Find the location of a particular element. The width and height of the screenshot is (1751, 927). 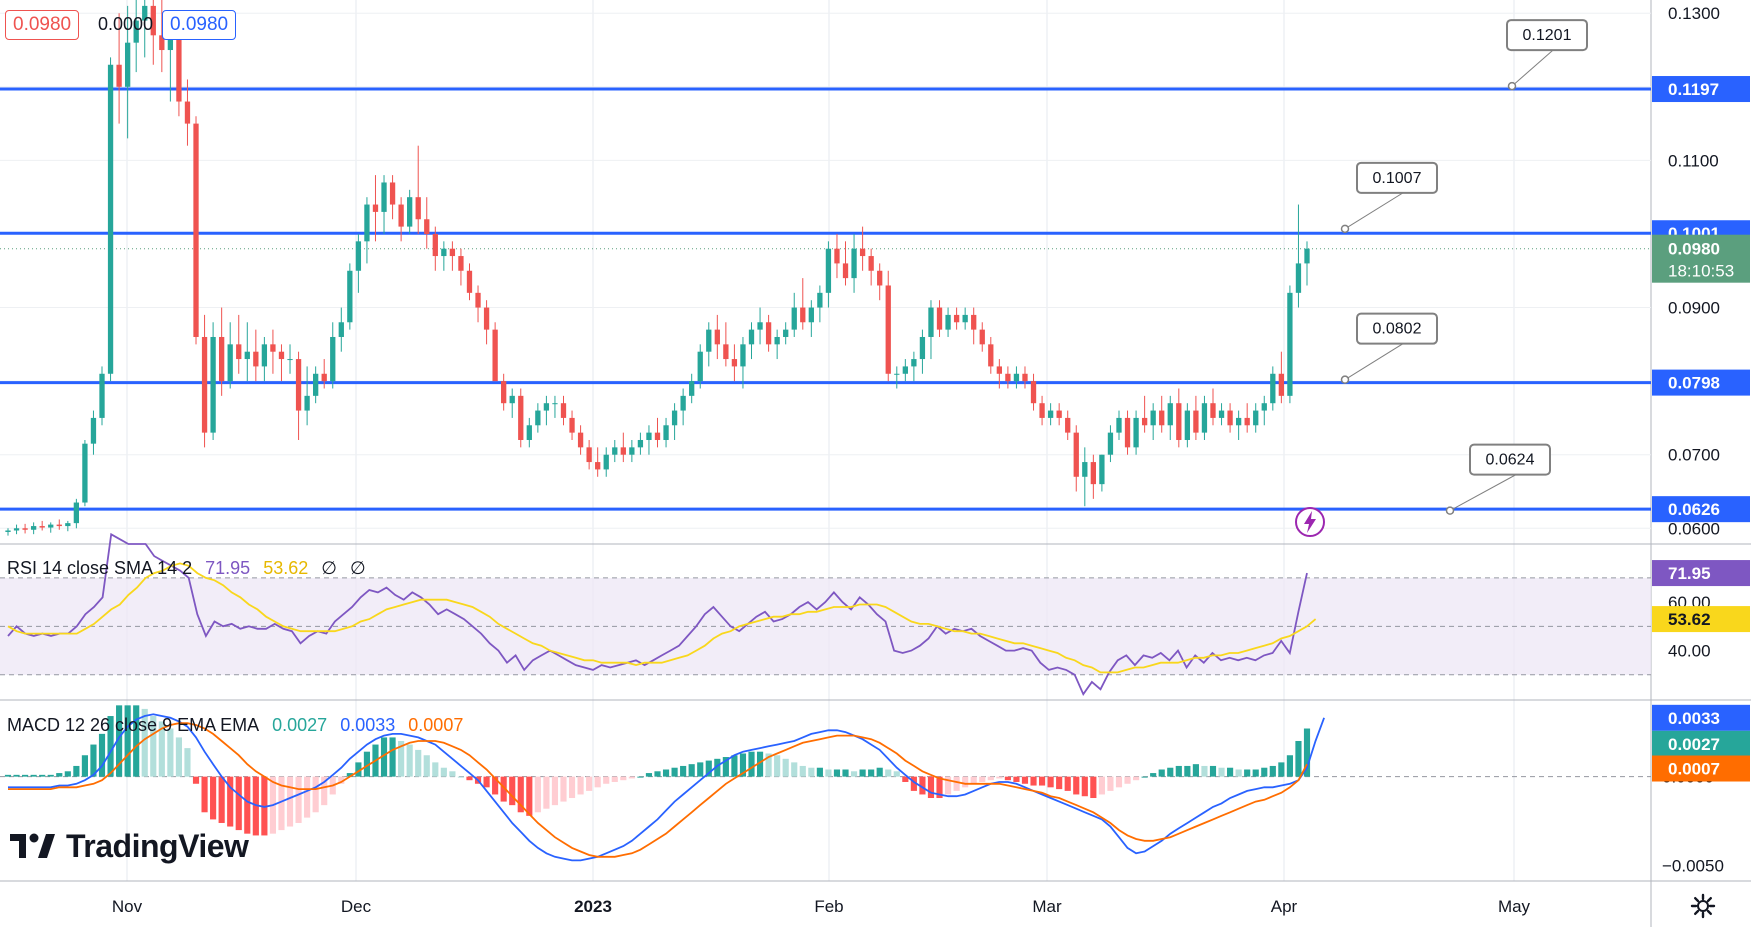

callout-label: 0.1007 is located at coordinates (1397, 178).